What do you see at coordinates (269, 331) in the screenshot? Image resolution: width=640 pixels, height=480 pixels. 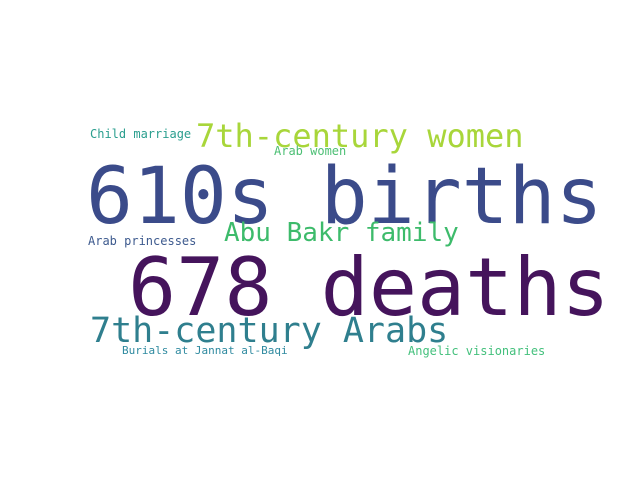 I see `word-7th-century-arabs: 7th-century Arabs` at bounding box center [269, 331].